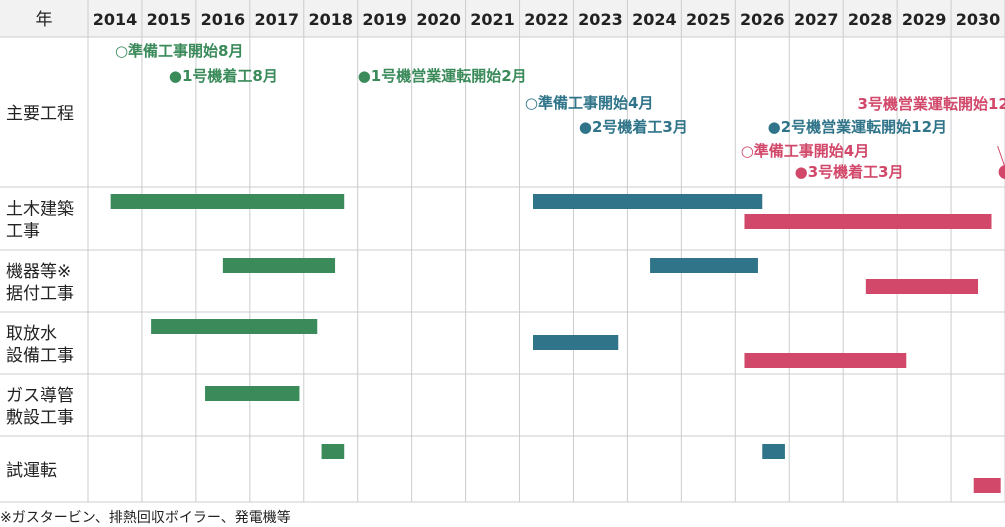 The height and width of the screenshot is (527, 1005). I want to click on bar-equipment-unit1, so click(279, 265).